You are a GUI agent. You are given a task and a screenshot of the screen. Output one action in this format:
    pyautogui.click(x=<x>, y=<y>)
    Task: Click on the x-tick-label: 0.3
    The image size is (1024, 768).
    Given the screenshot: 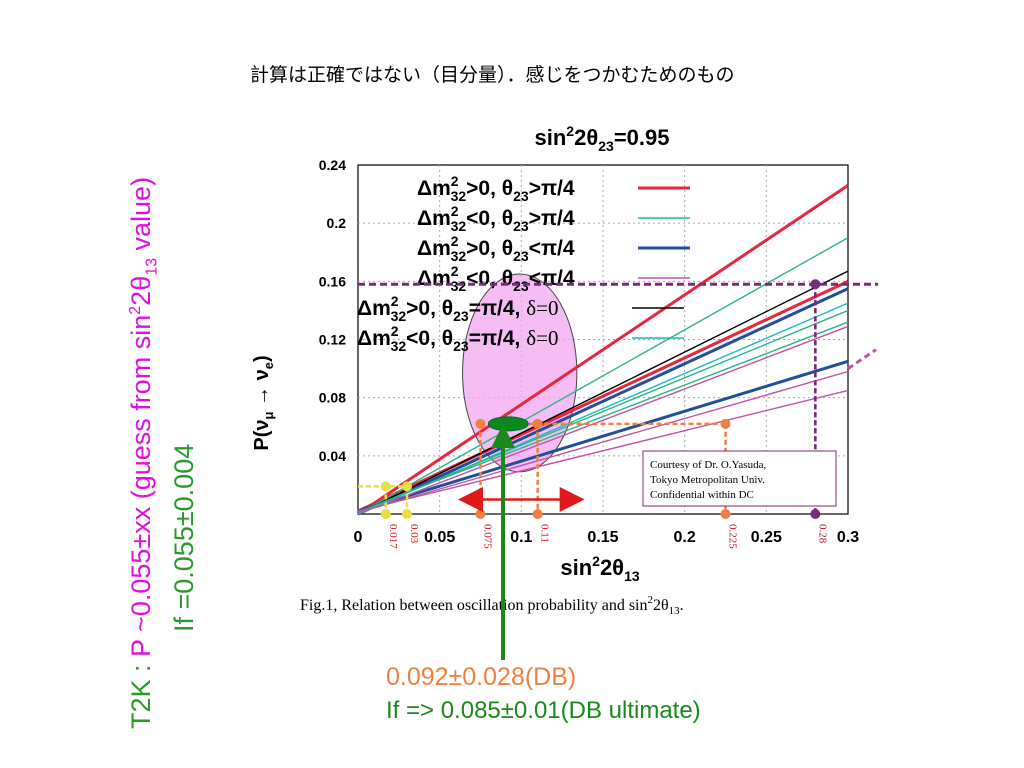 What is the action you would take?
    pyautogui.click(x=848, y=537)
    